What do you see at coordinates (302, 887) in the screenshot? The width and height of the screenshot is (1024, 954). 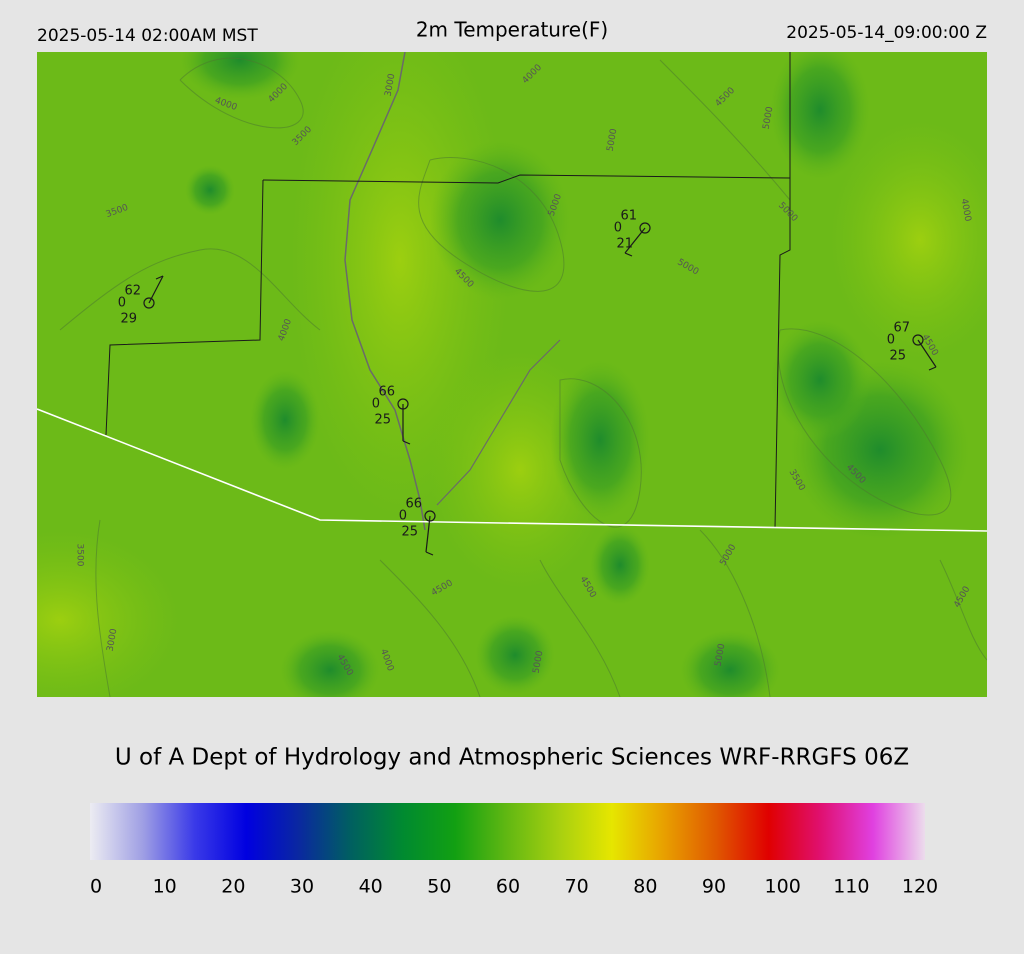 I see `colorbar-tick-label: 30` at bounding box center [302, 887].